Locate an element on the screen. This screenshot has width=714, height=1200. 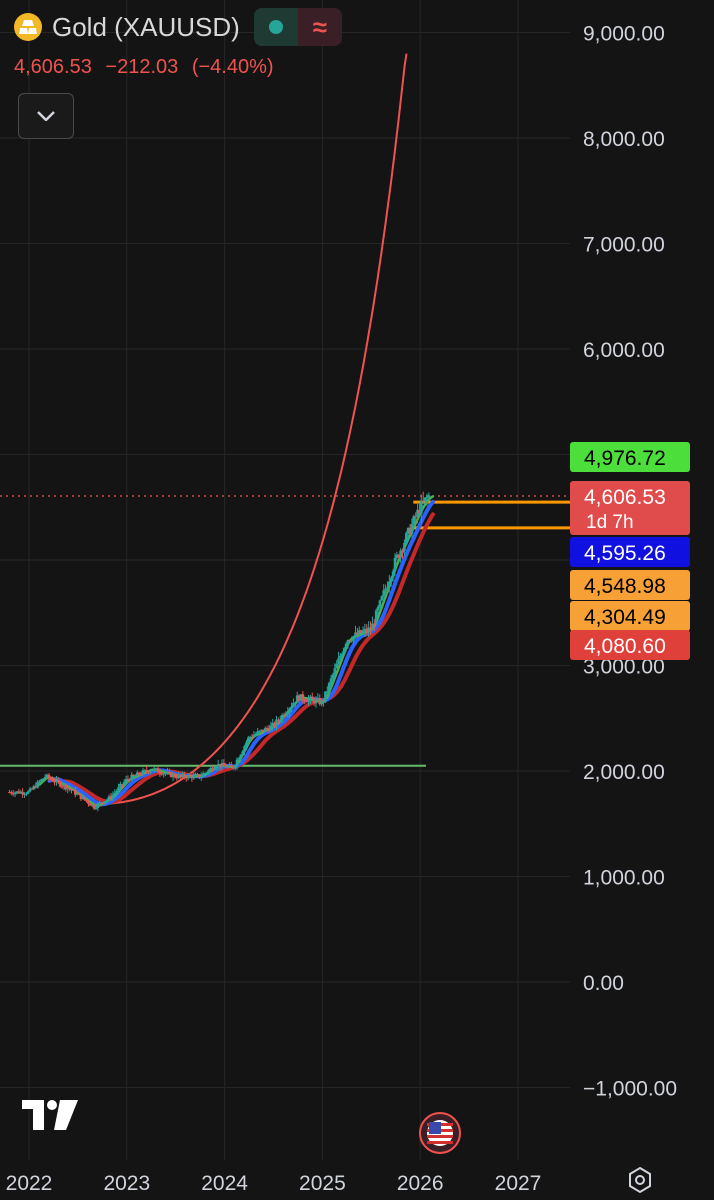
us-flag-icon is located at coordinates (440, 1133).